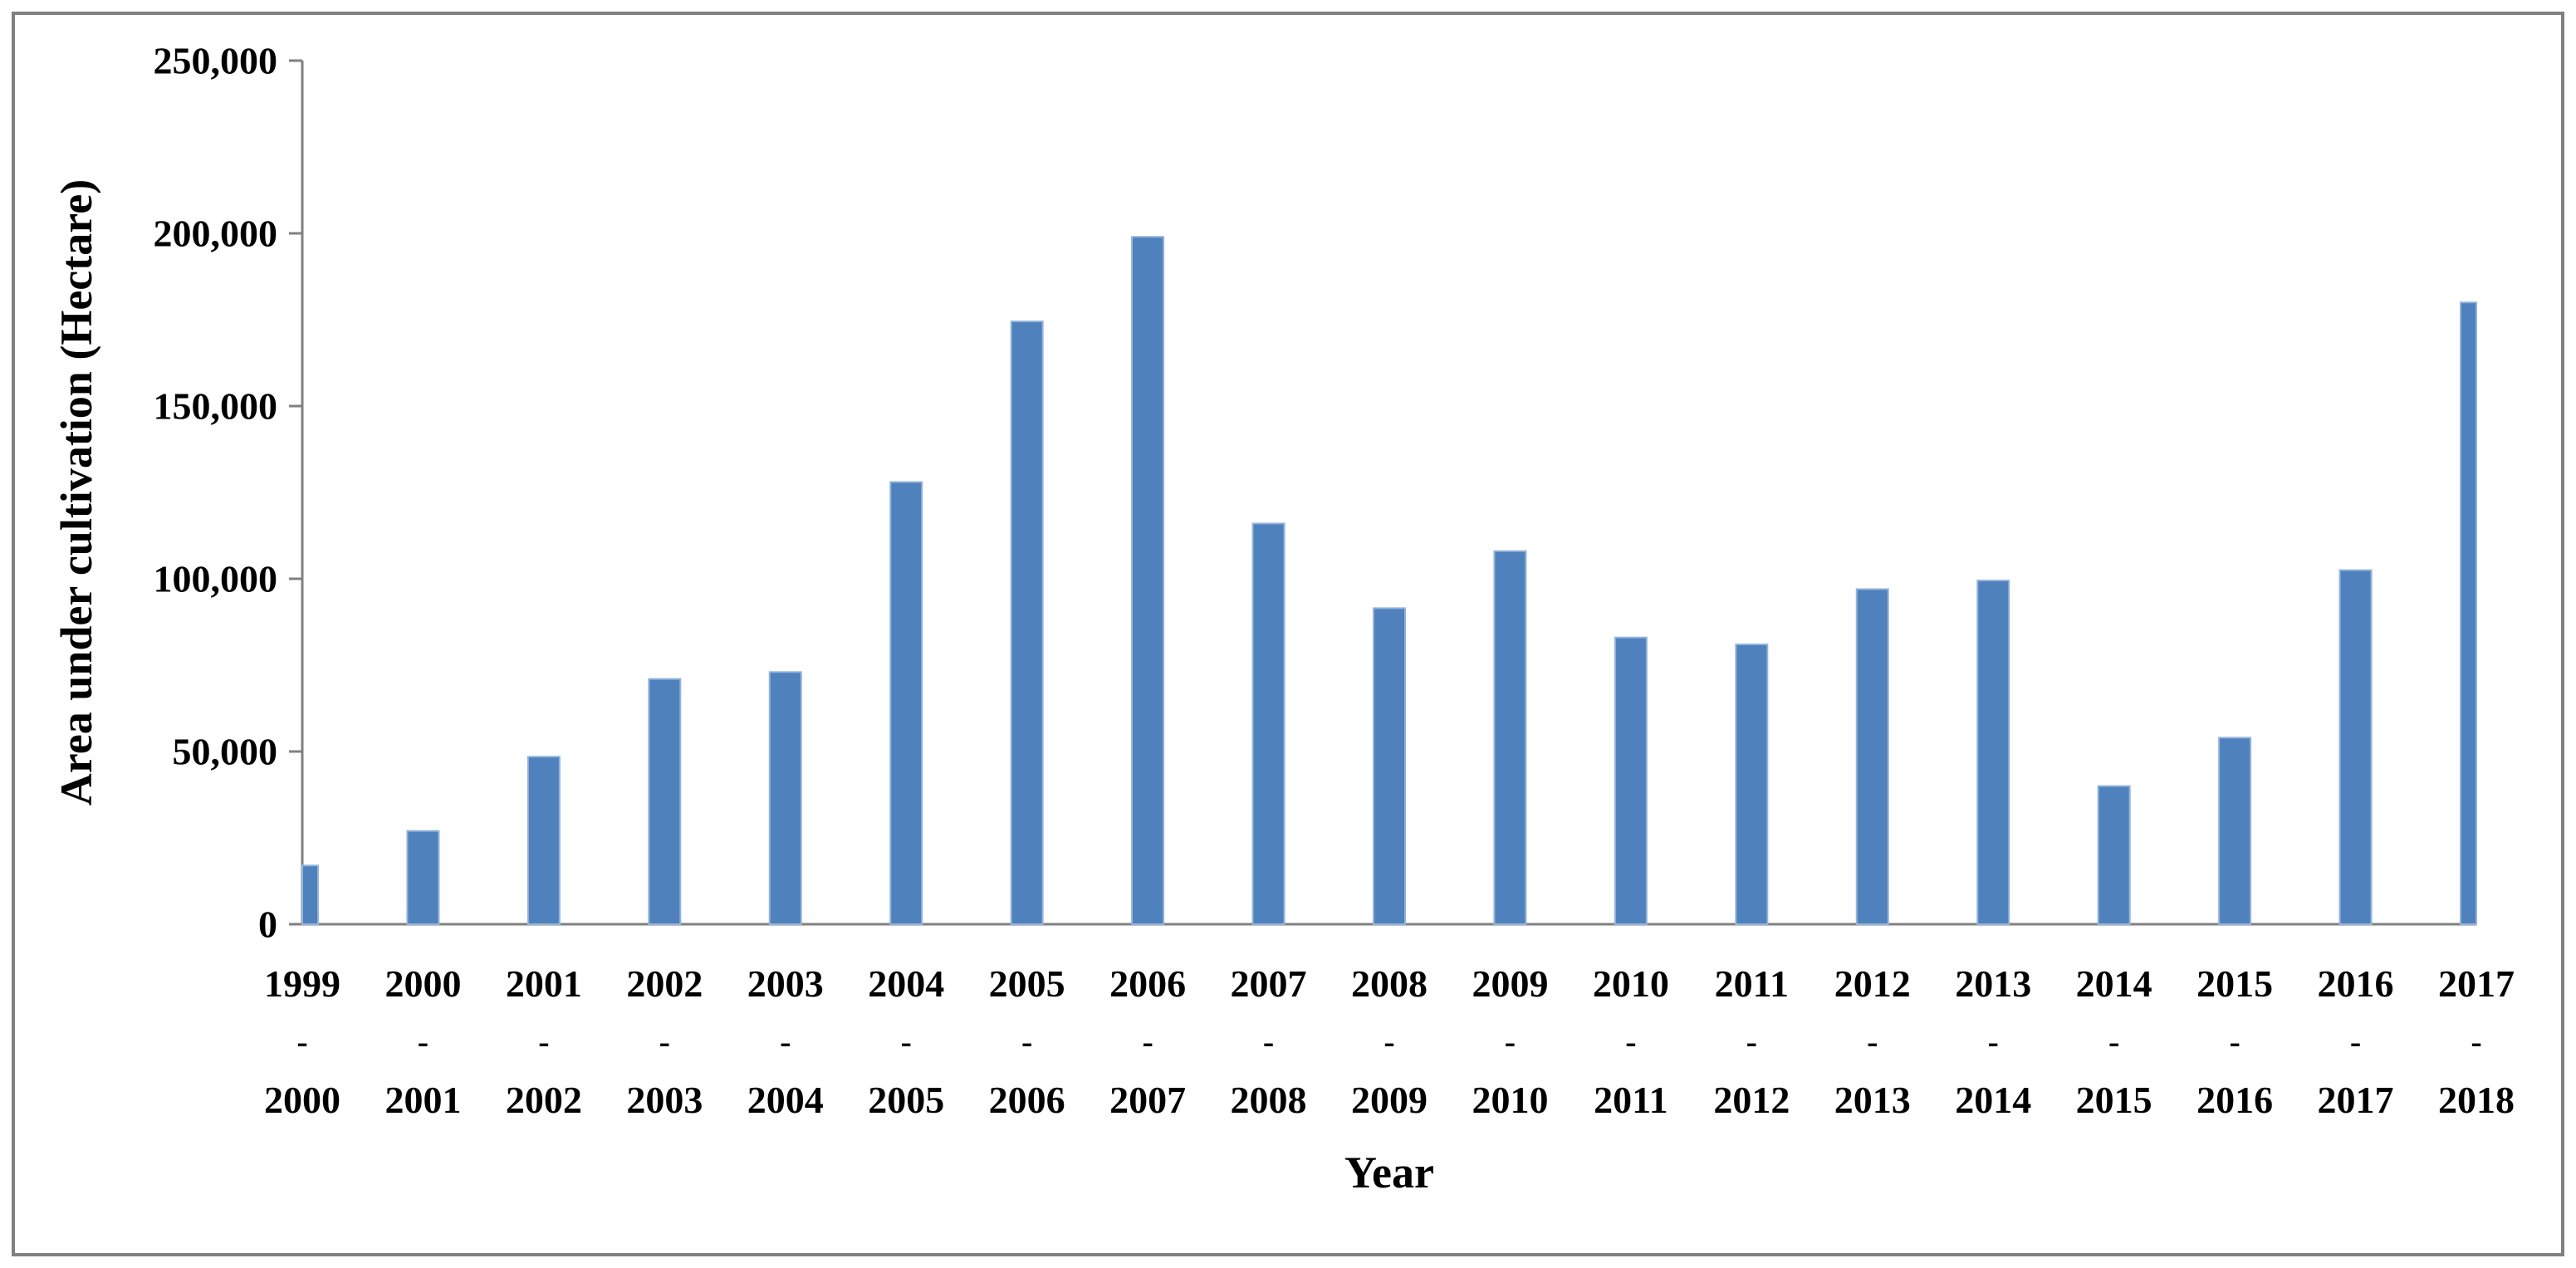  What do you see at coordinates (2476, 1100) in the screenshot?
I see `x-category-label-end: 2018` at bounding box center [2476, 1100].